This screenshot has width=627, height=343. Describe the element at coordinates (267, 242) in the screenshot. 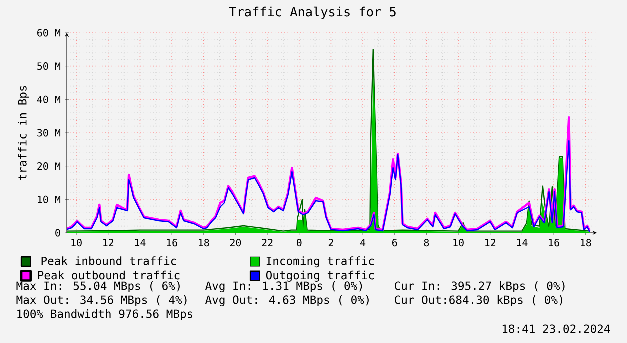

I see `x-tick-label: 22` at that location.